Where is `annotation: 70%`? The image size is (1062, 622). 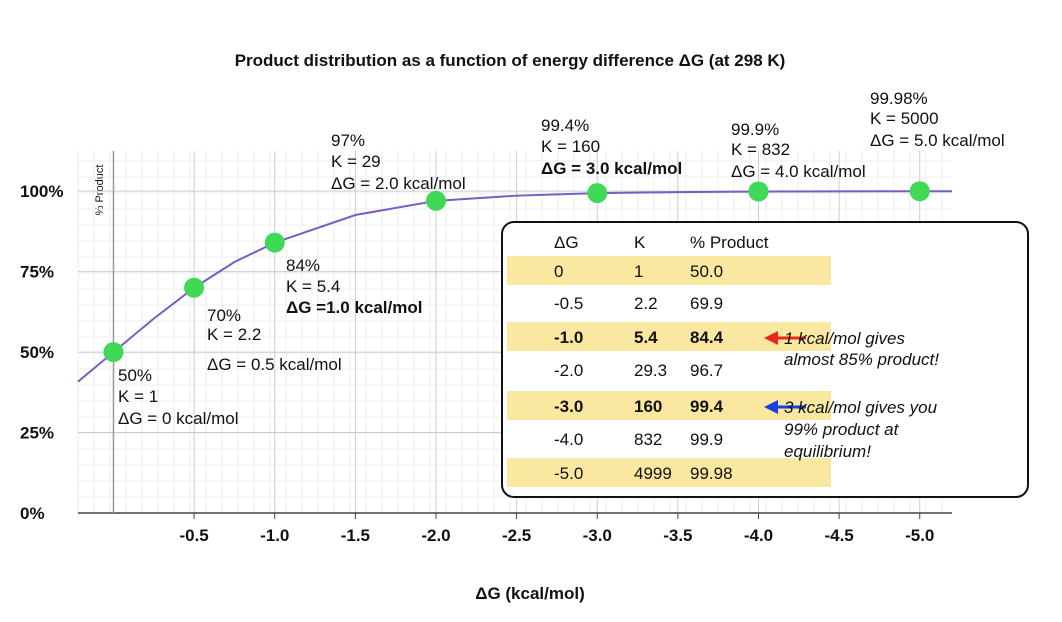 annotation: 70% is located at coordinates (224, 315).